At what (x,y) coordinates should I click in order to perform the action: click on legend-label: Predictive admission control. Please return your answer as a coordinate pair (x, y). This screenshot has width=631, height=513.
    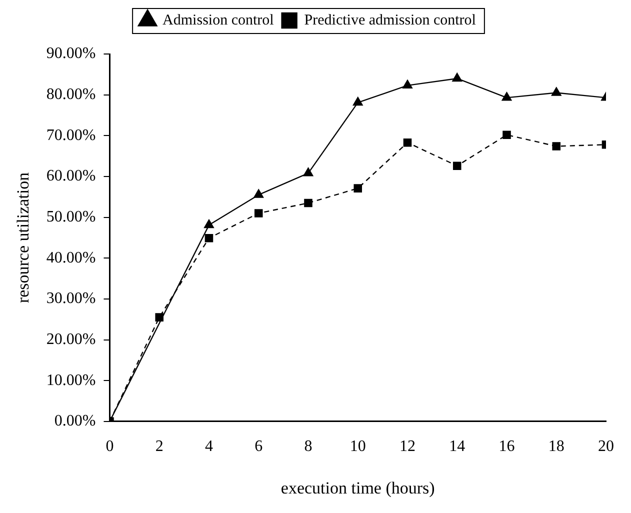
    Looking at the image, I should click on (390, 20).